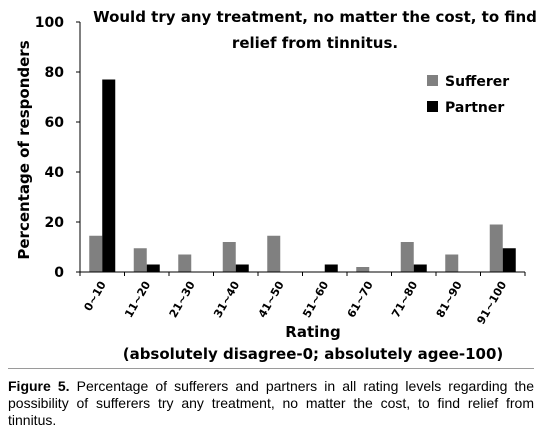 This screenshot has height=440, width=540. What do you see at coordinates (491, 303) in the screenshot?
I see `x-tick-label: 91~100` at bounding box center [491, 303].